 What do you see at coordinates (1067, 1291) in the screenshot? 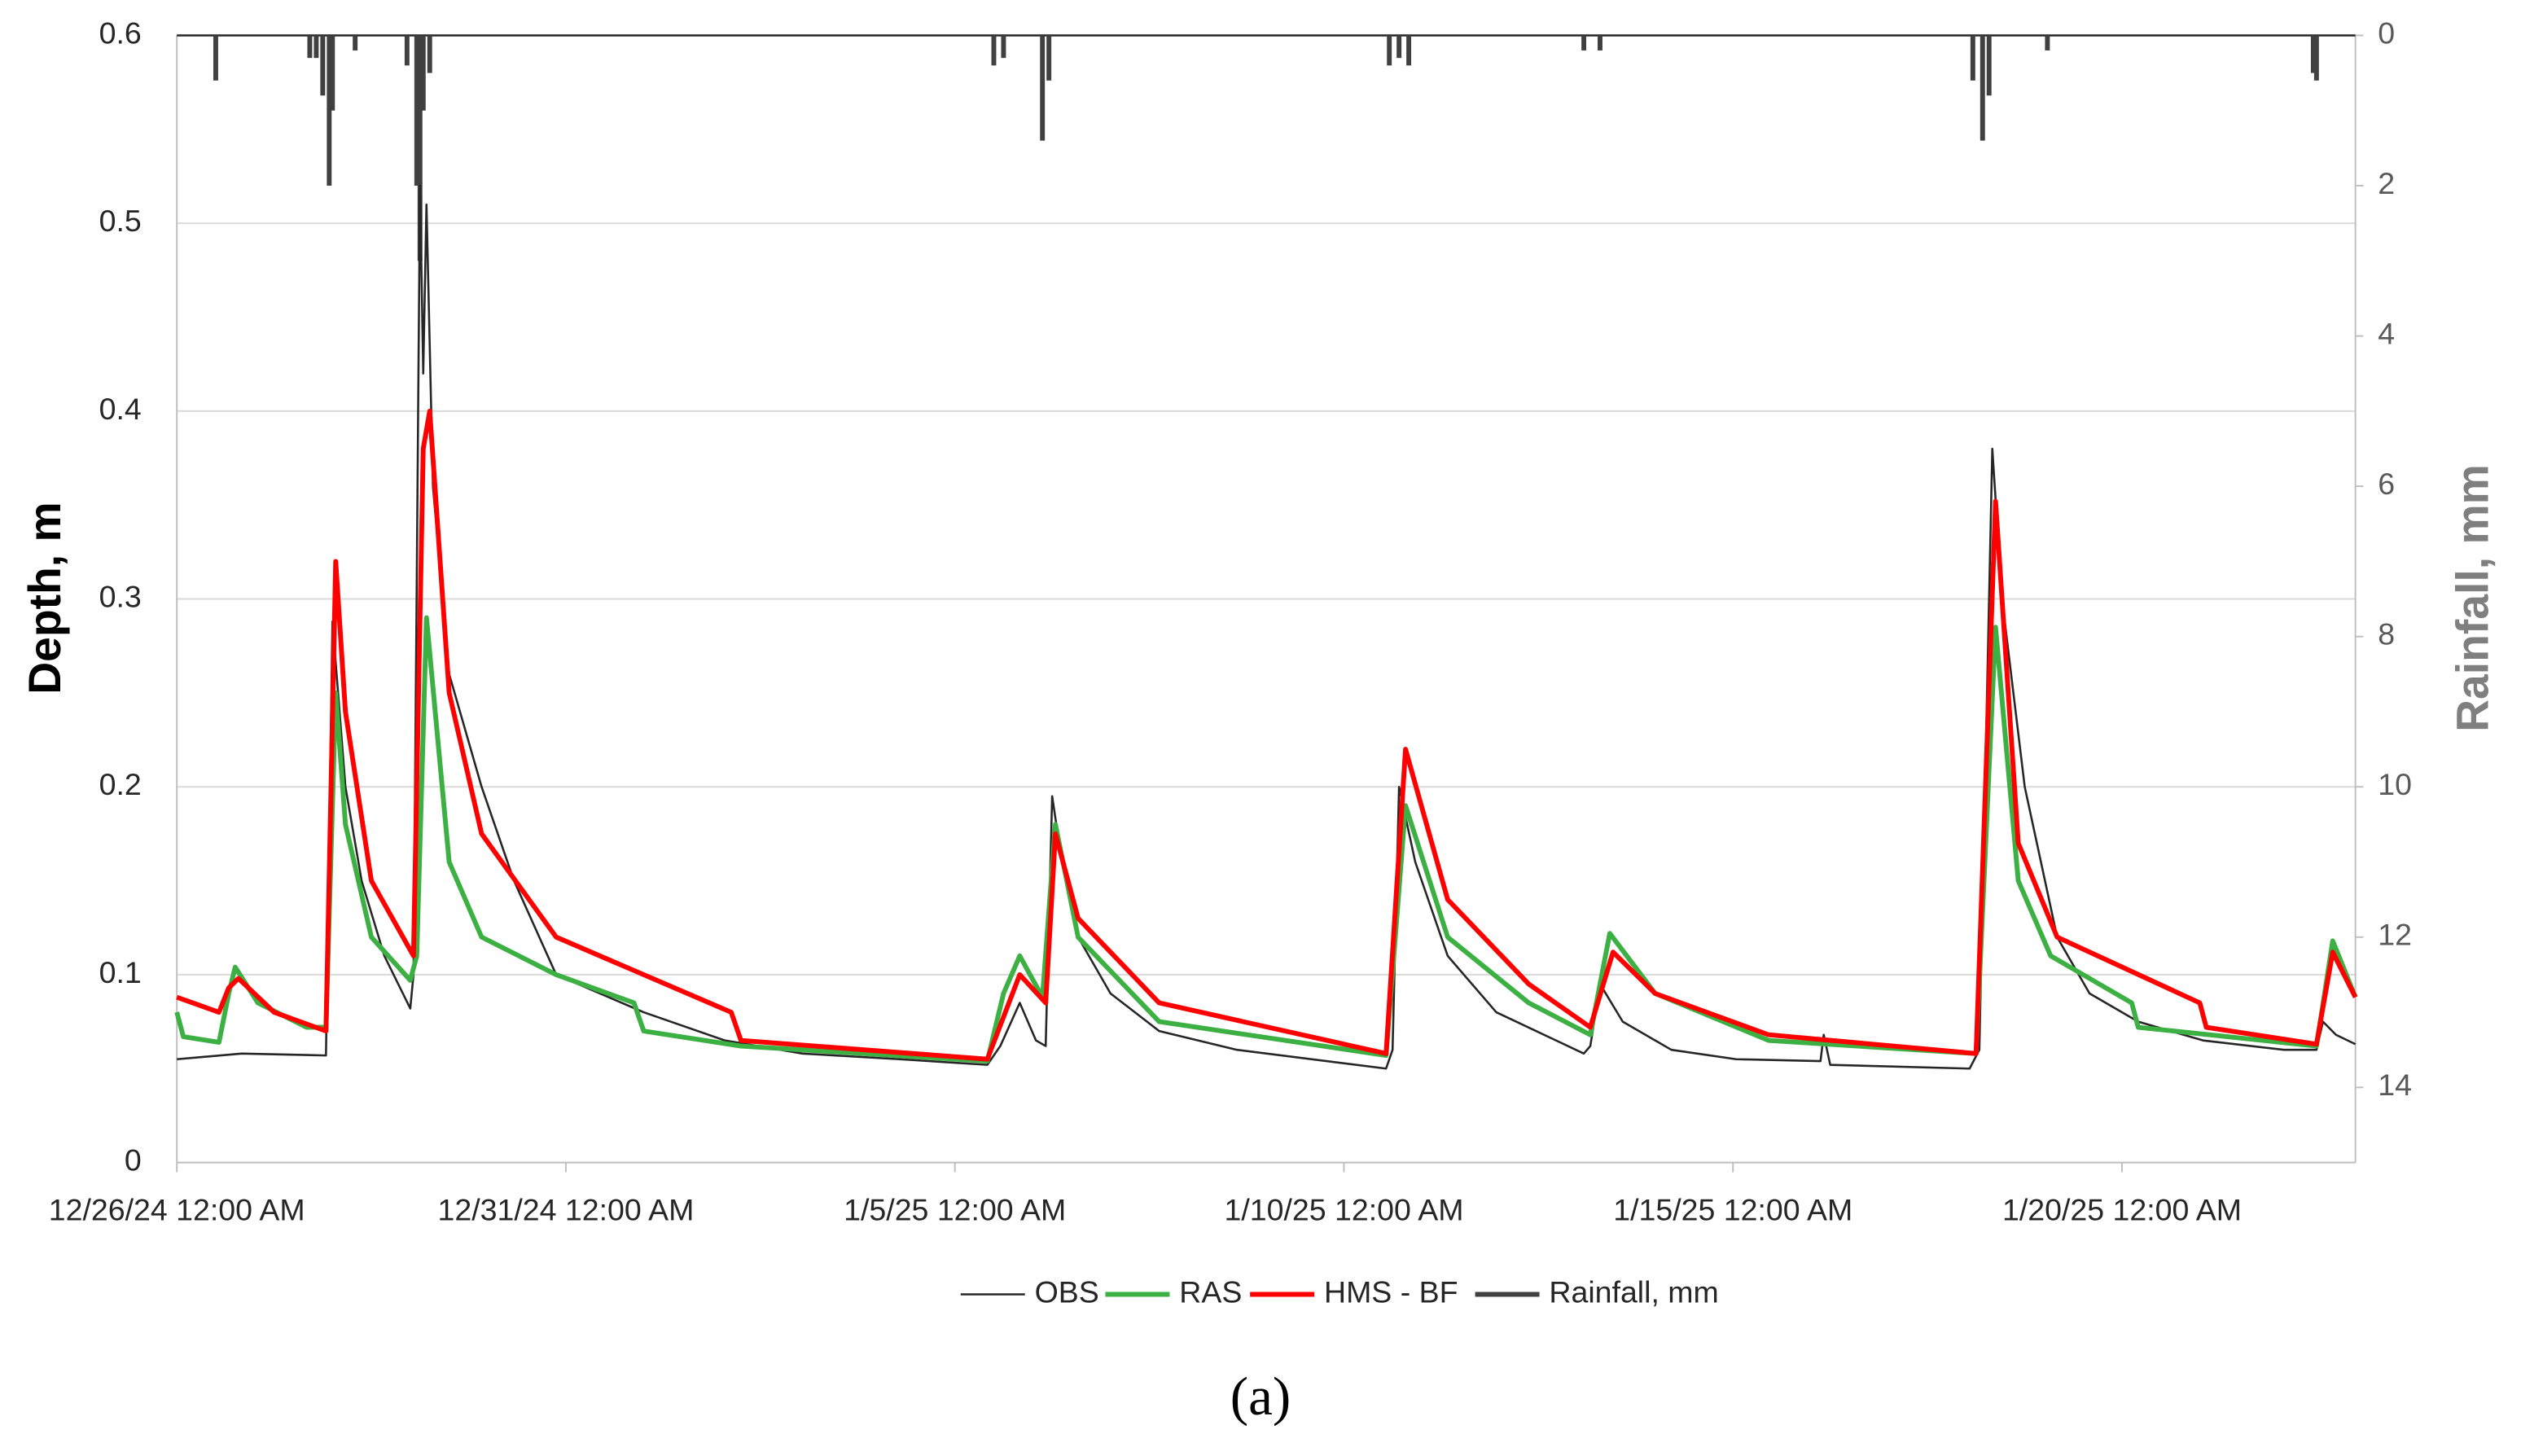
I see `legend-label: OBS` at bounding box center [1067, 1291].